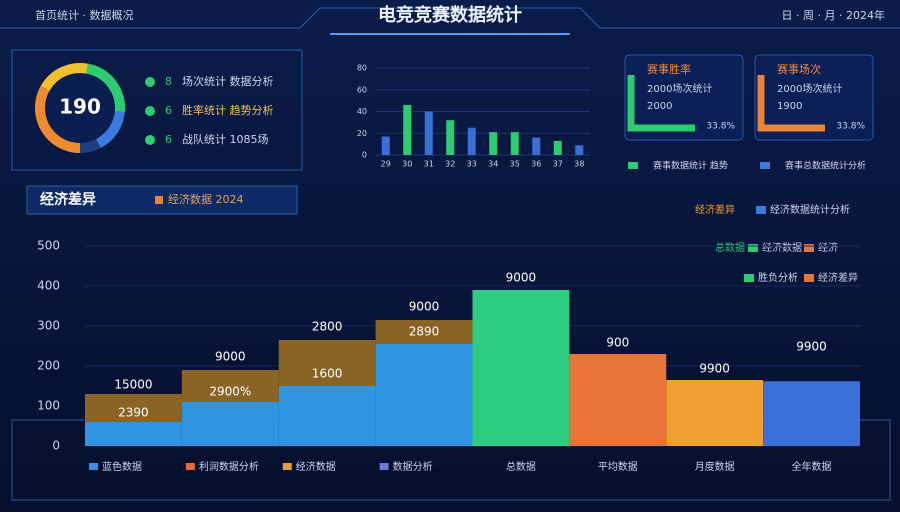 This screenshot has width=900, height=512. Describe the element at coordinates (80, 108) in the screenshot. I see `gauge-ring` at that location.